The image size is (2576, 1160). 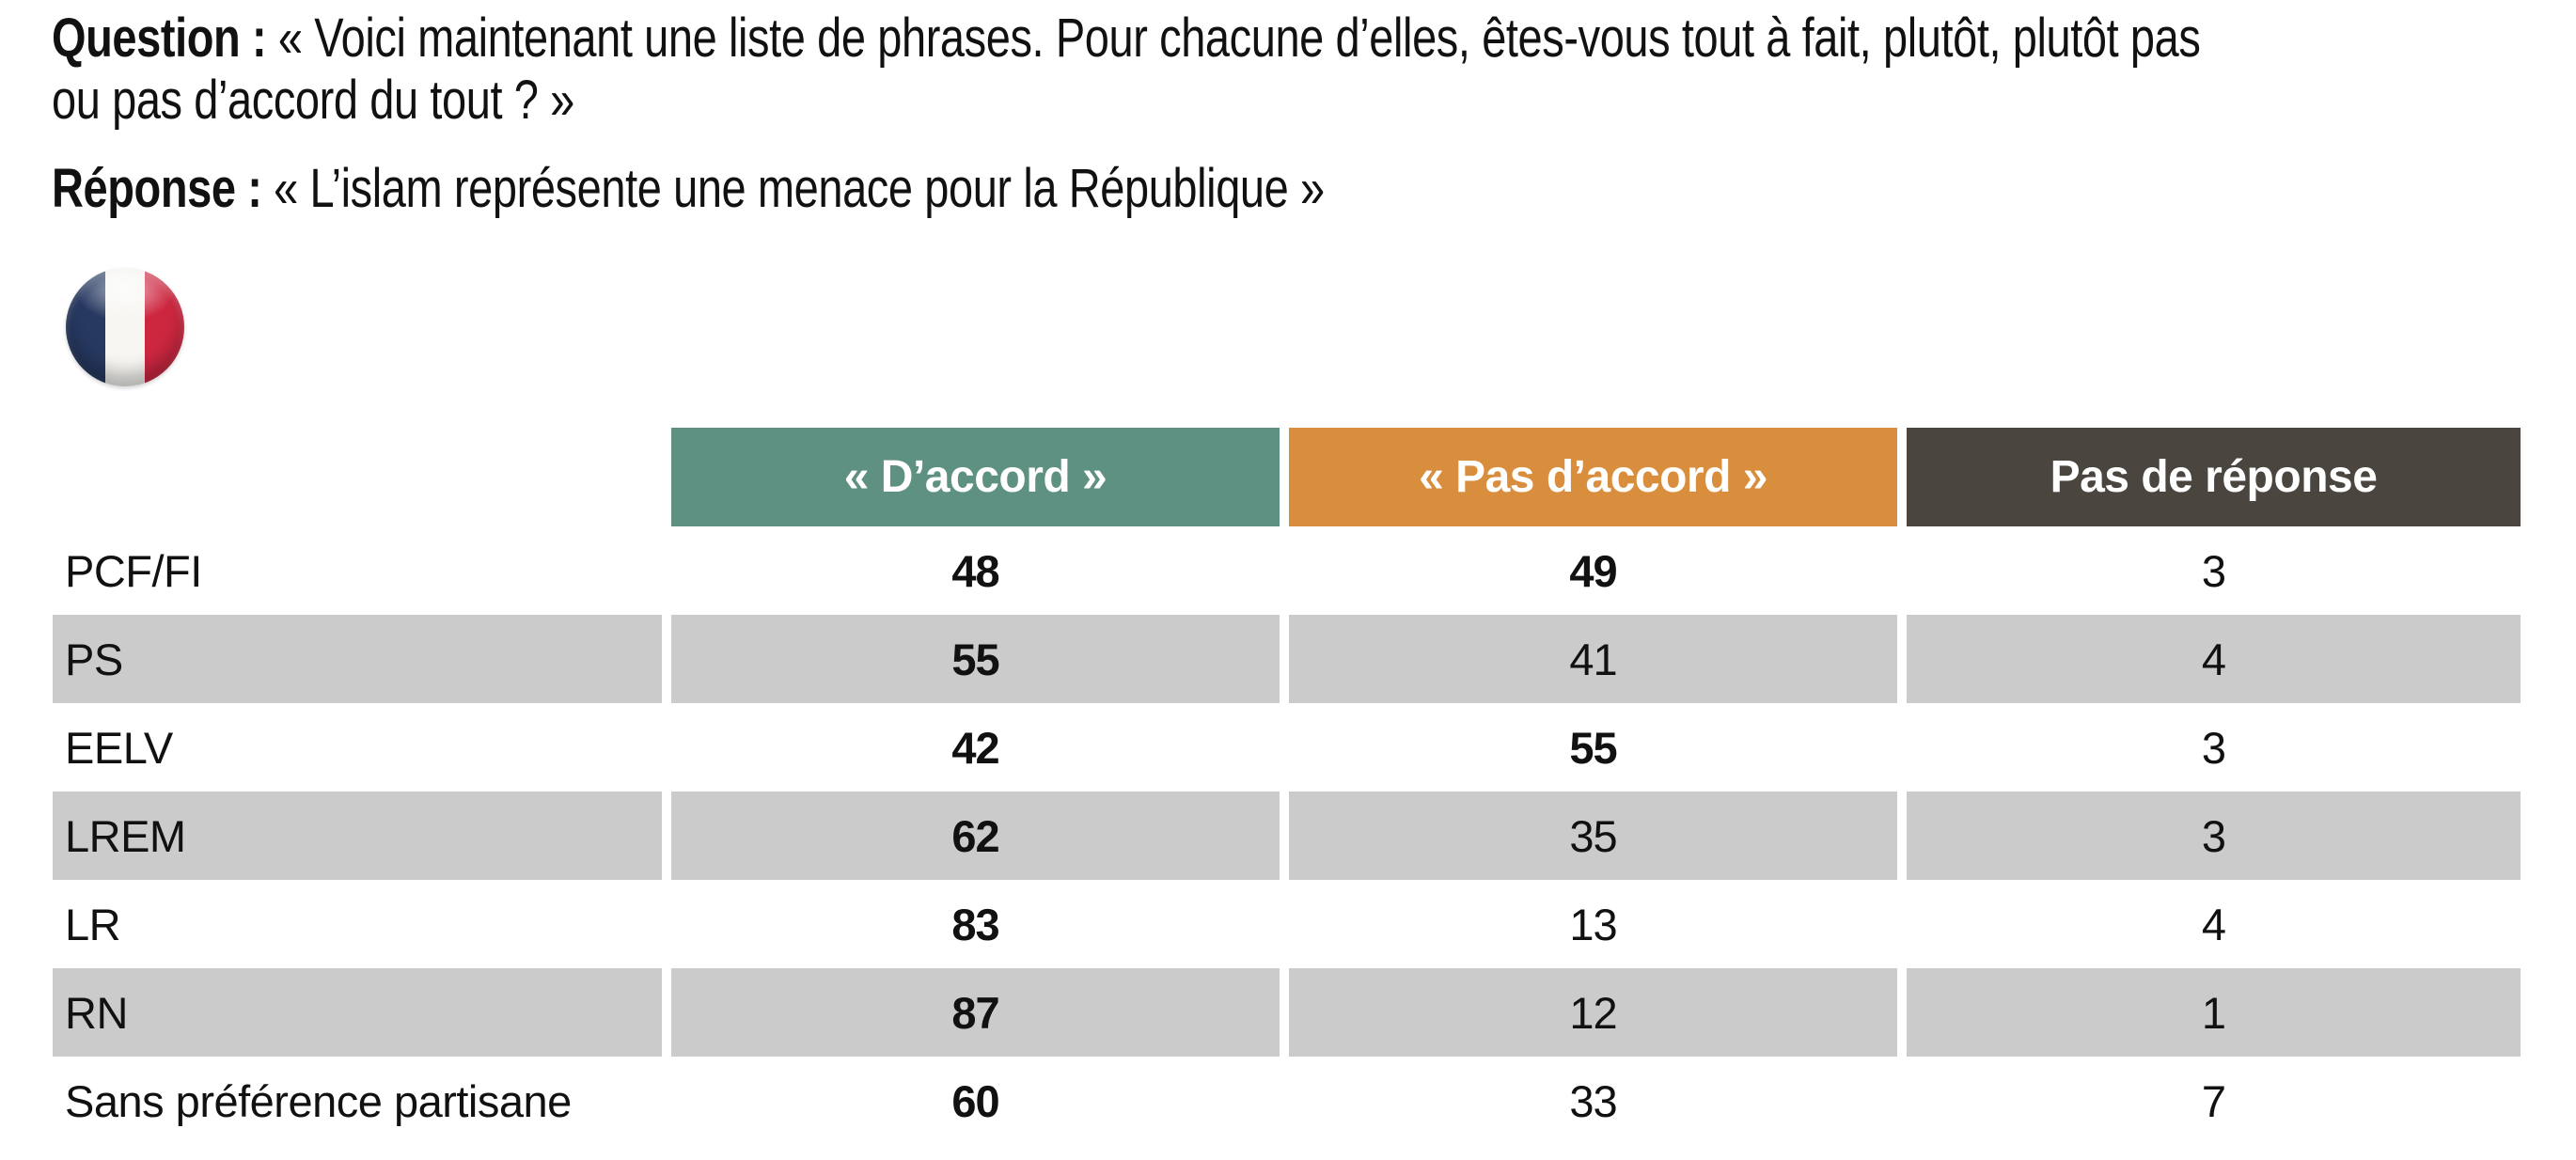 I want to click on cell-lr-daccord: 83, so click(x=975, y=924).